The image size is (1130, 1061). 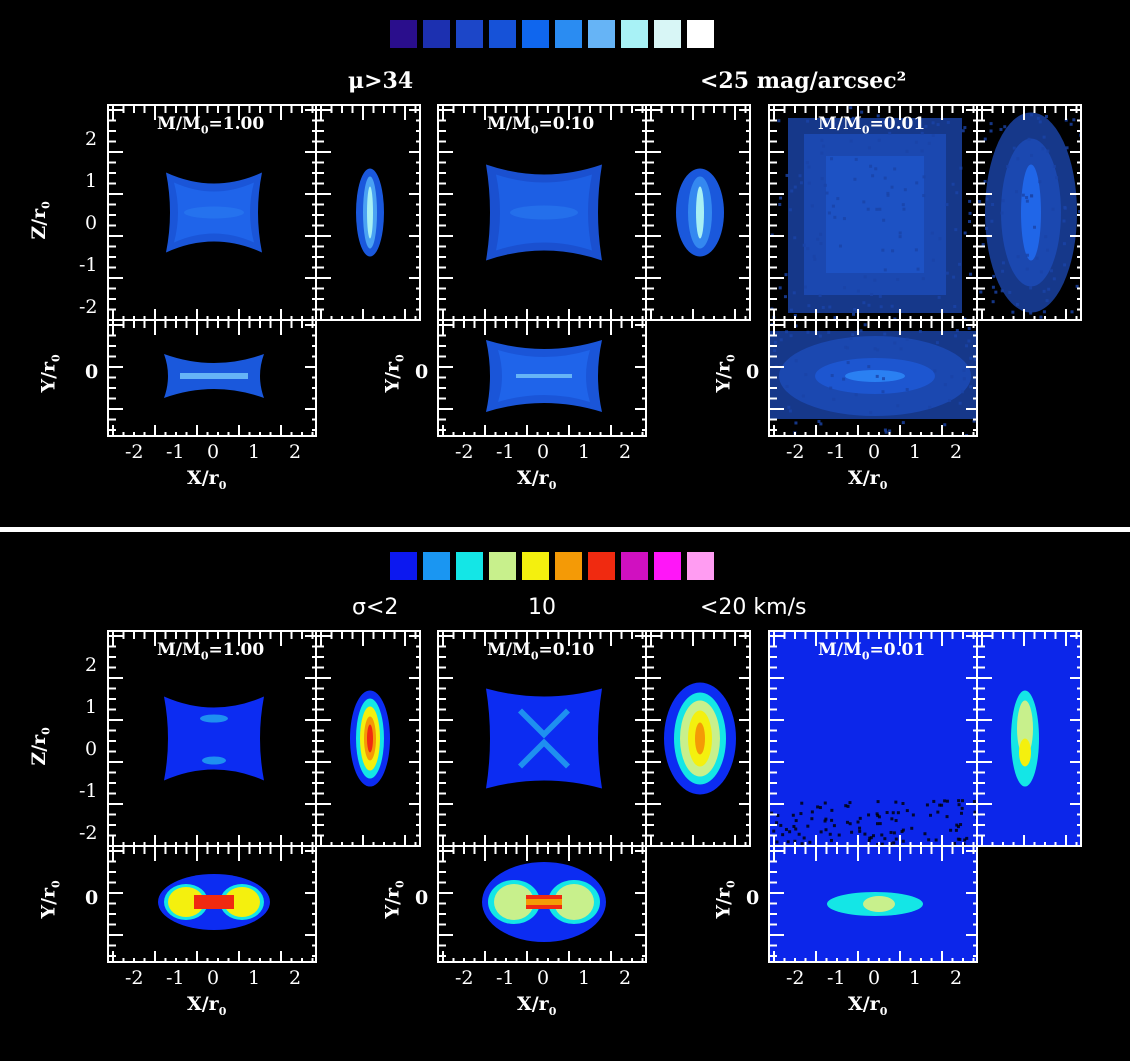 What do you see at coordinates (542, 607) in the screenshot?
I see `dispersion-caption-mid: 10` at bounding box center [542, 607].